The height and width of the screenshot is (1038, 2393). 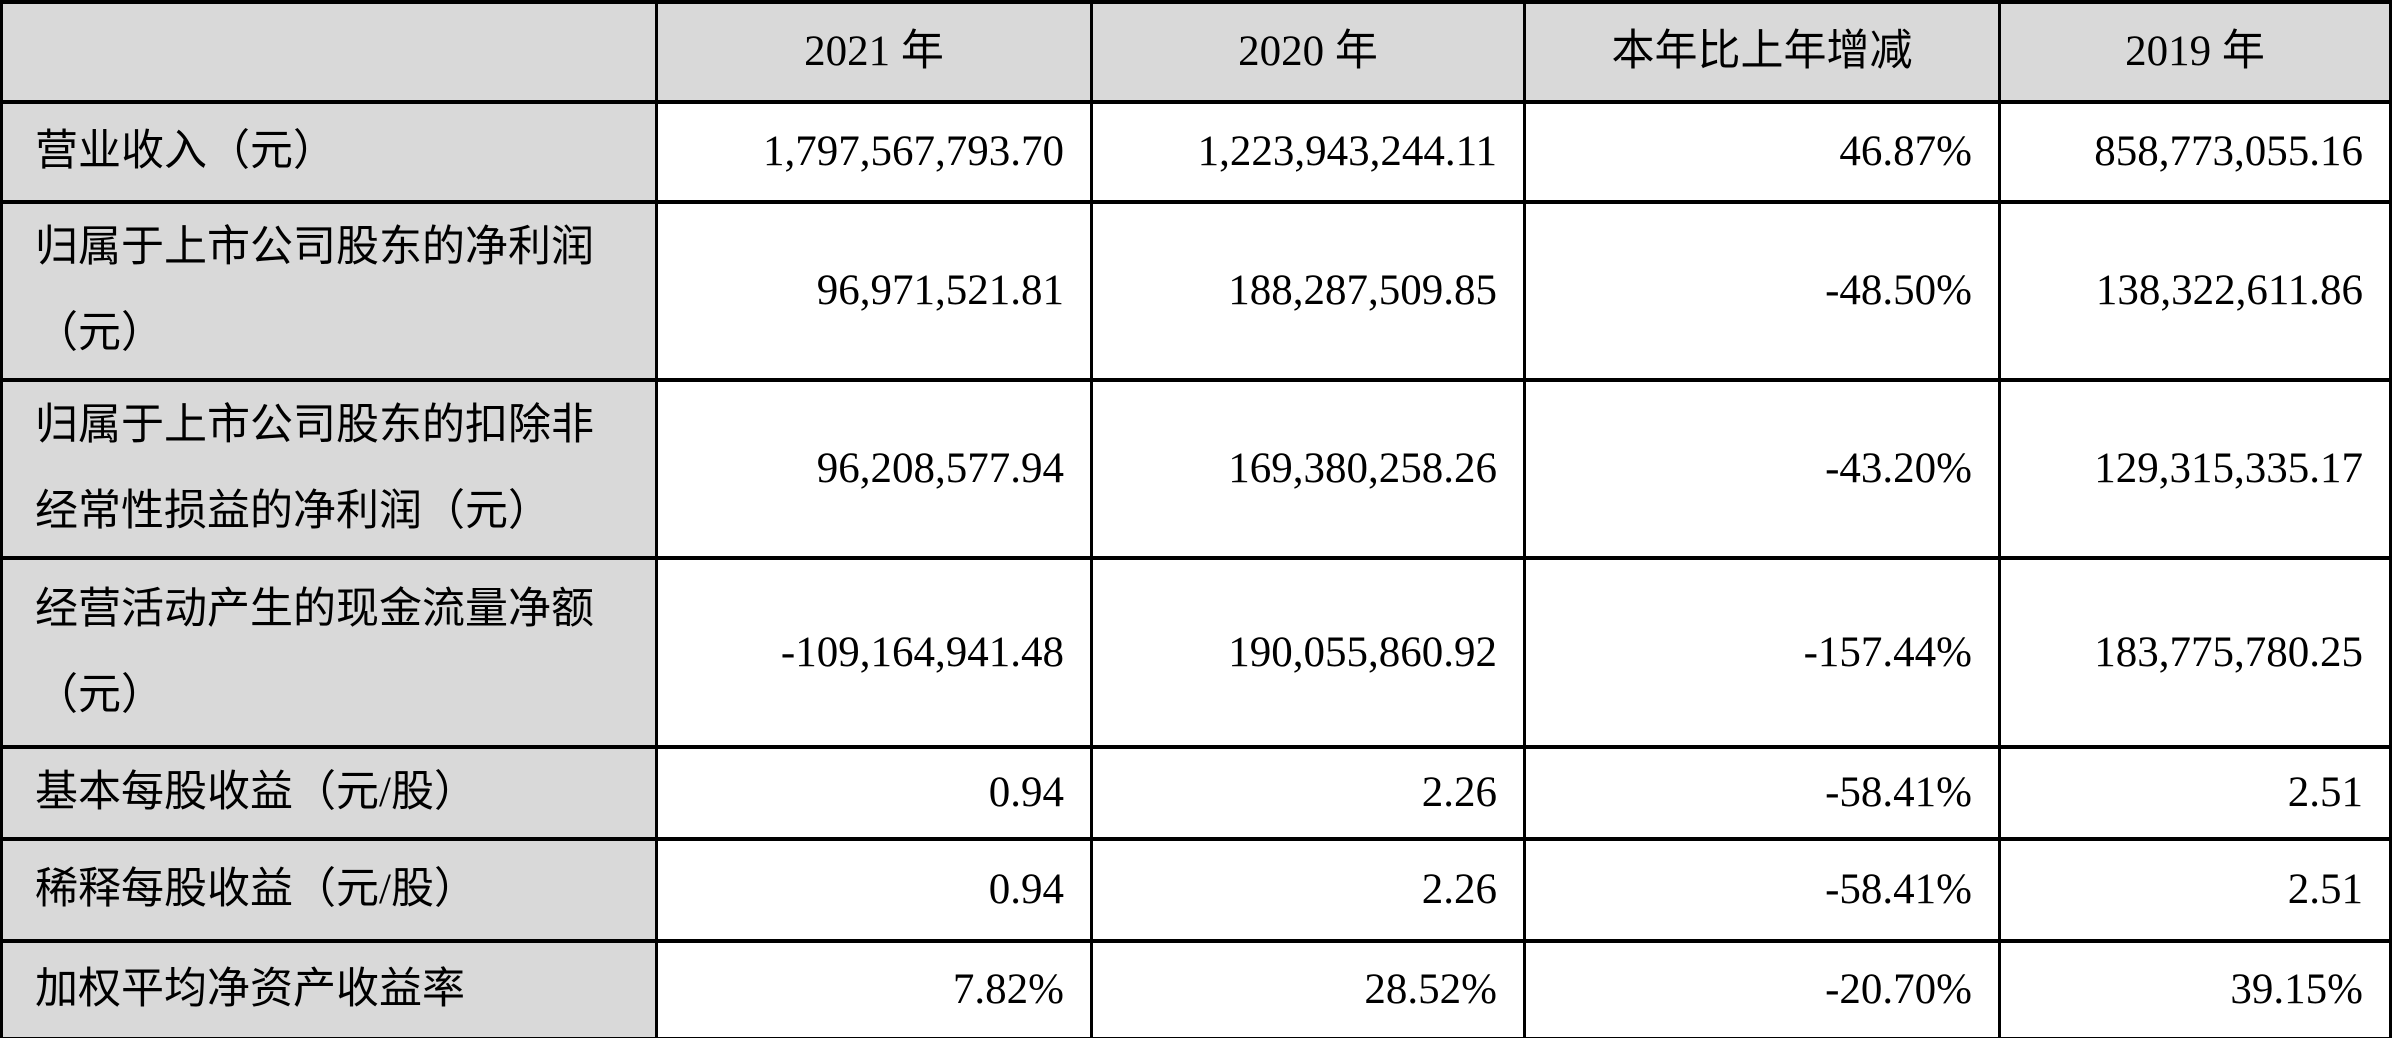 I want to click on cell-value-2019: 129,315,335.17, so click(x=2195, y=469).